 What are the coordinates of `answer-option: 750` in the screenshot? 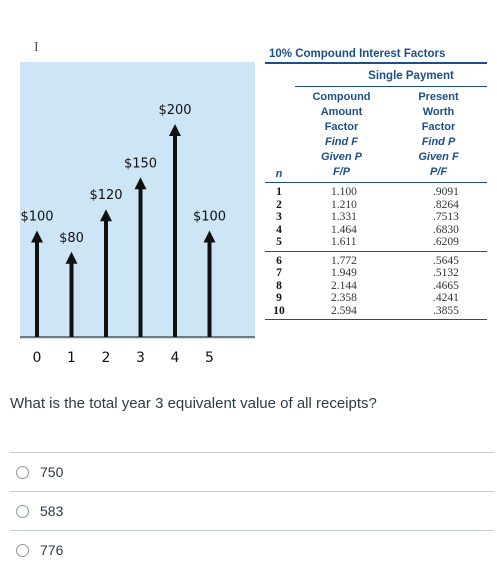 It's located at (252, 471).